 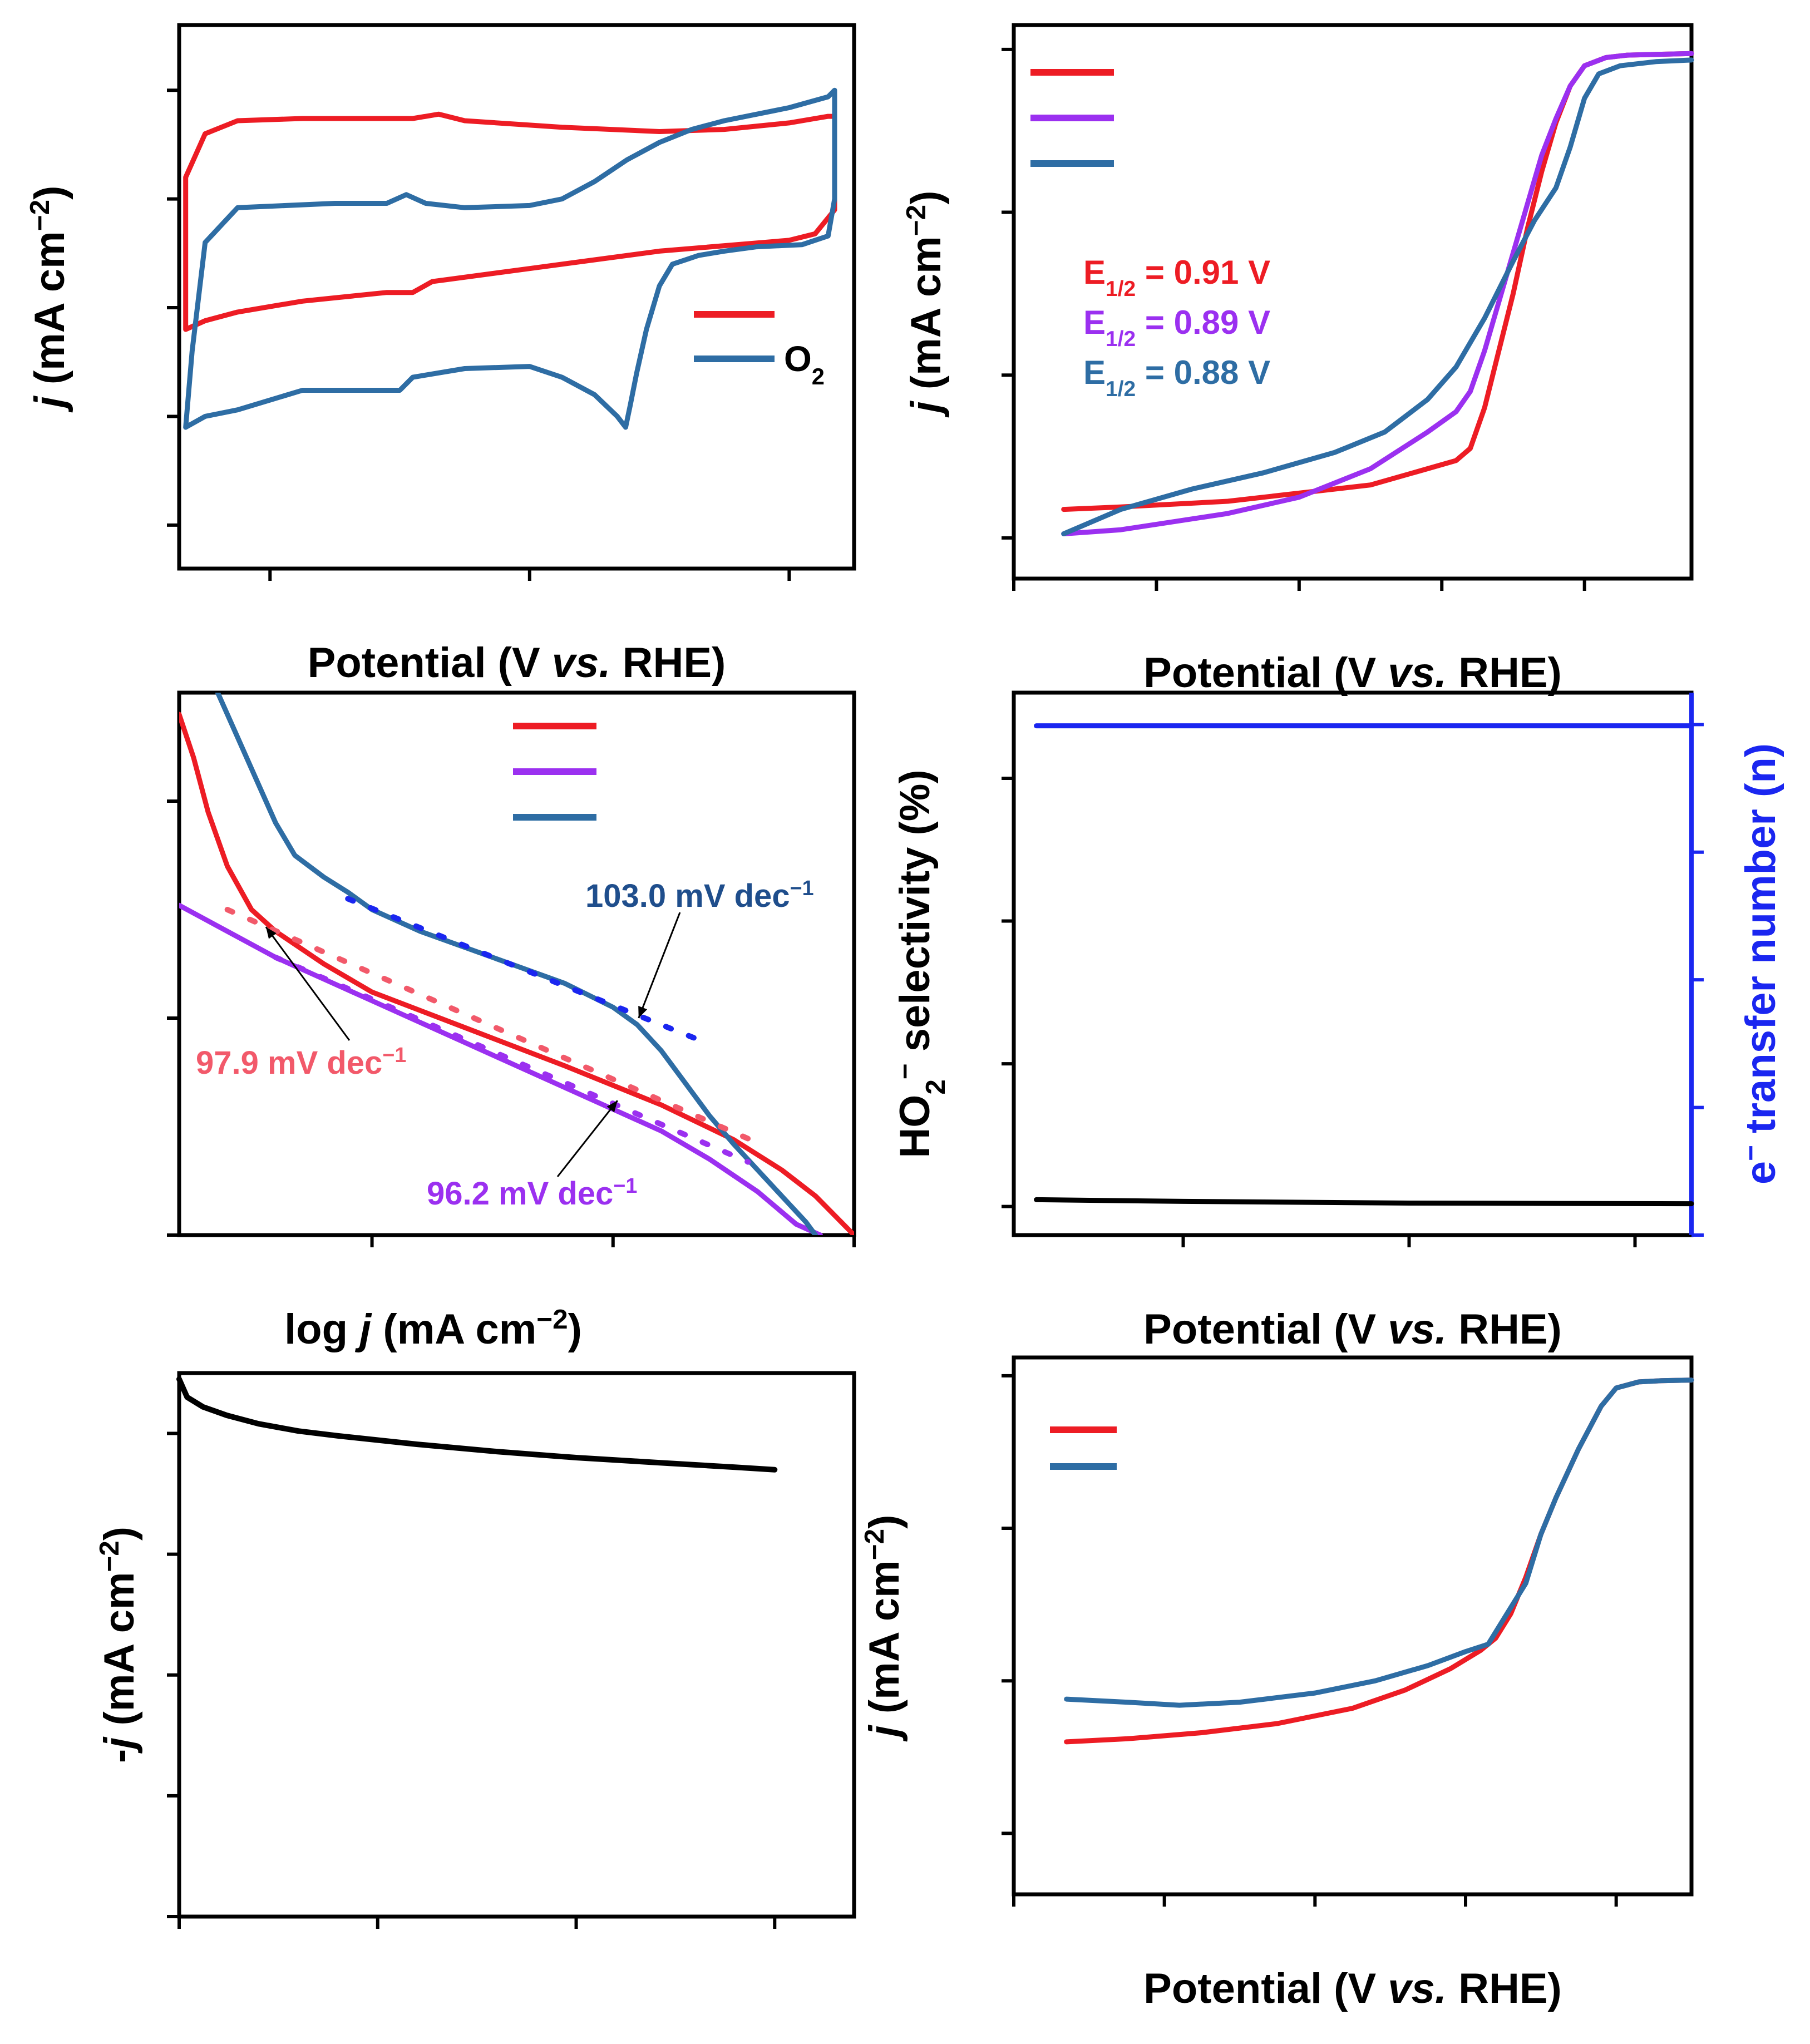 I want to click on half-wave-annotation: E1/2 = 0.89 V, so click(x=1176, y=327).